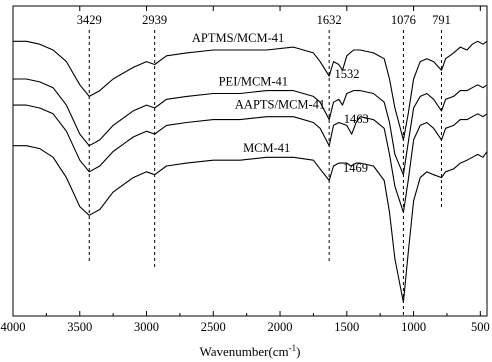 The height and width of the screenshot is (362, 492). I want to click on series-label-1: APTMS/MCM-41, so click(238, 38).